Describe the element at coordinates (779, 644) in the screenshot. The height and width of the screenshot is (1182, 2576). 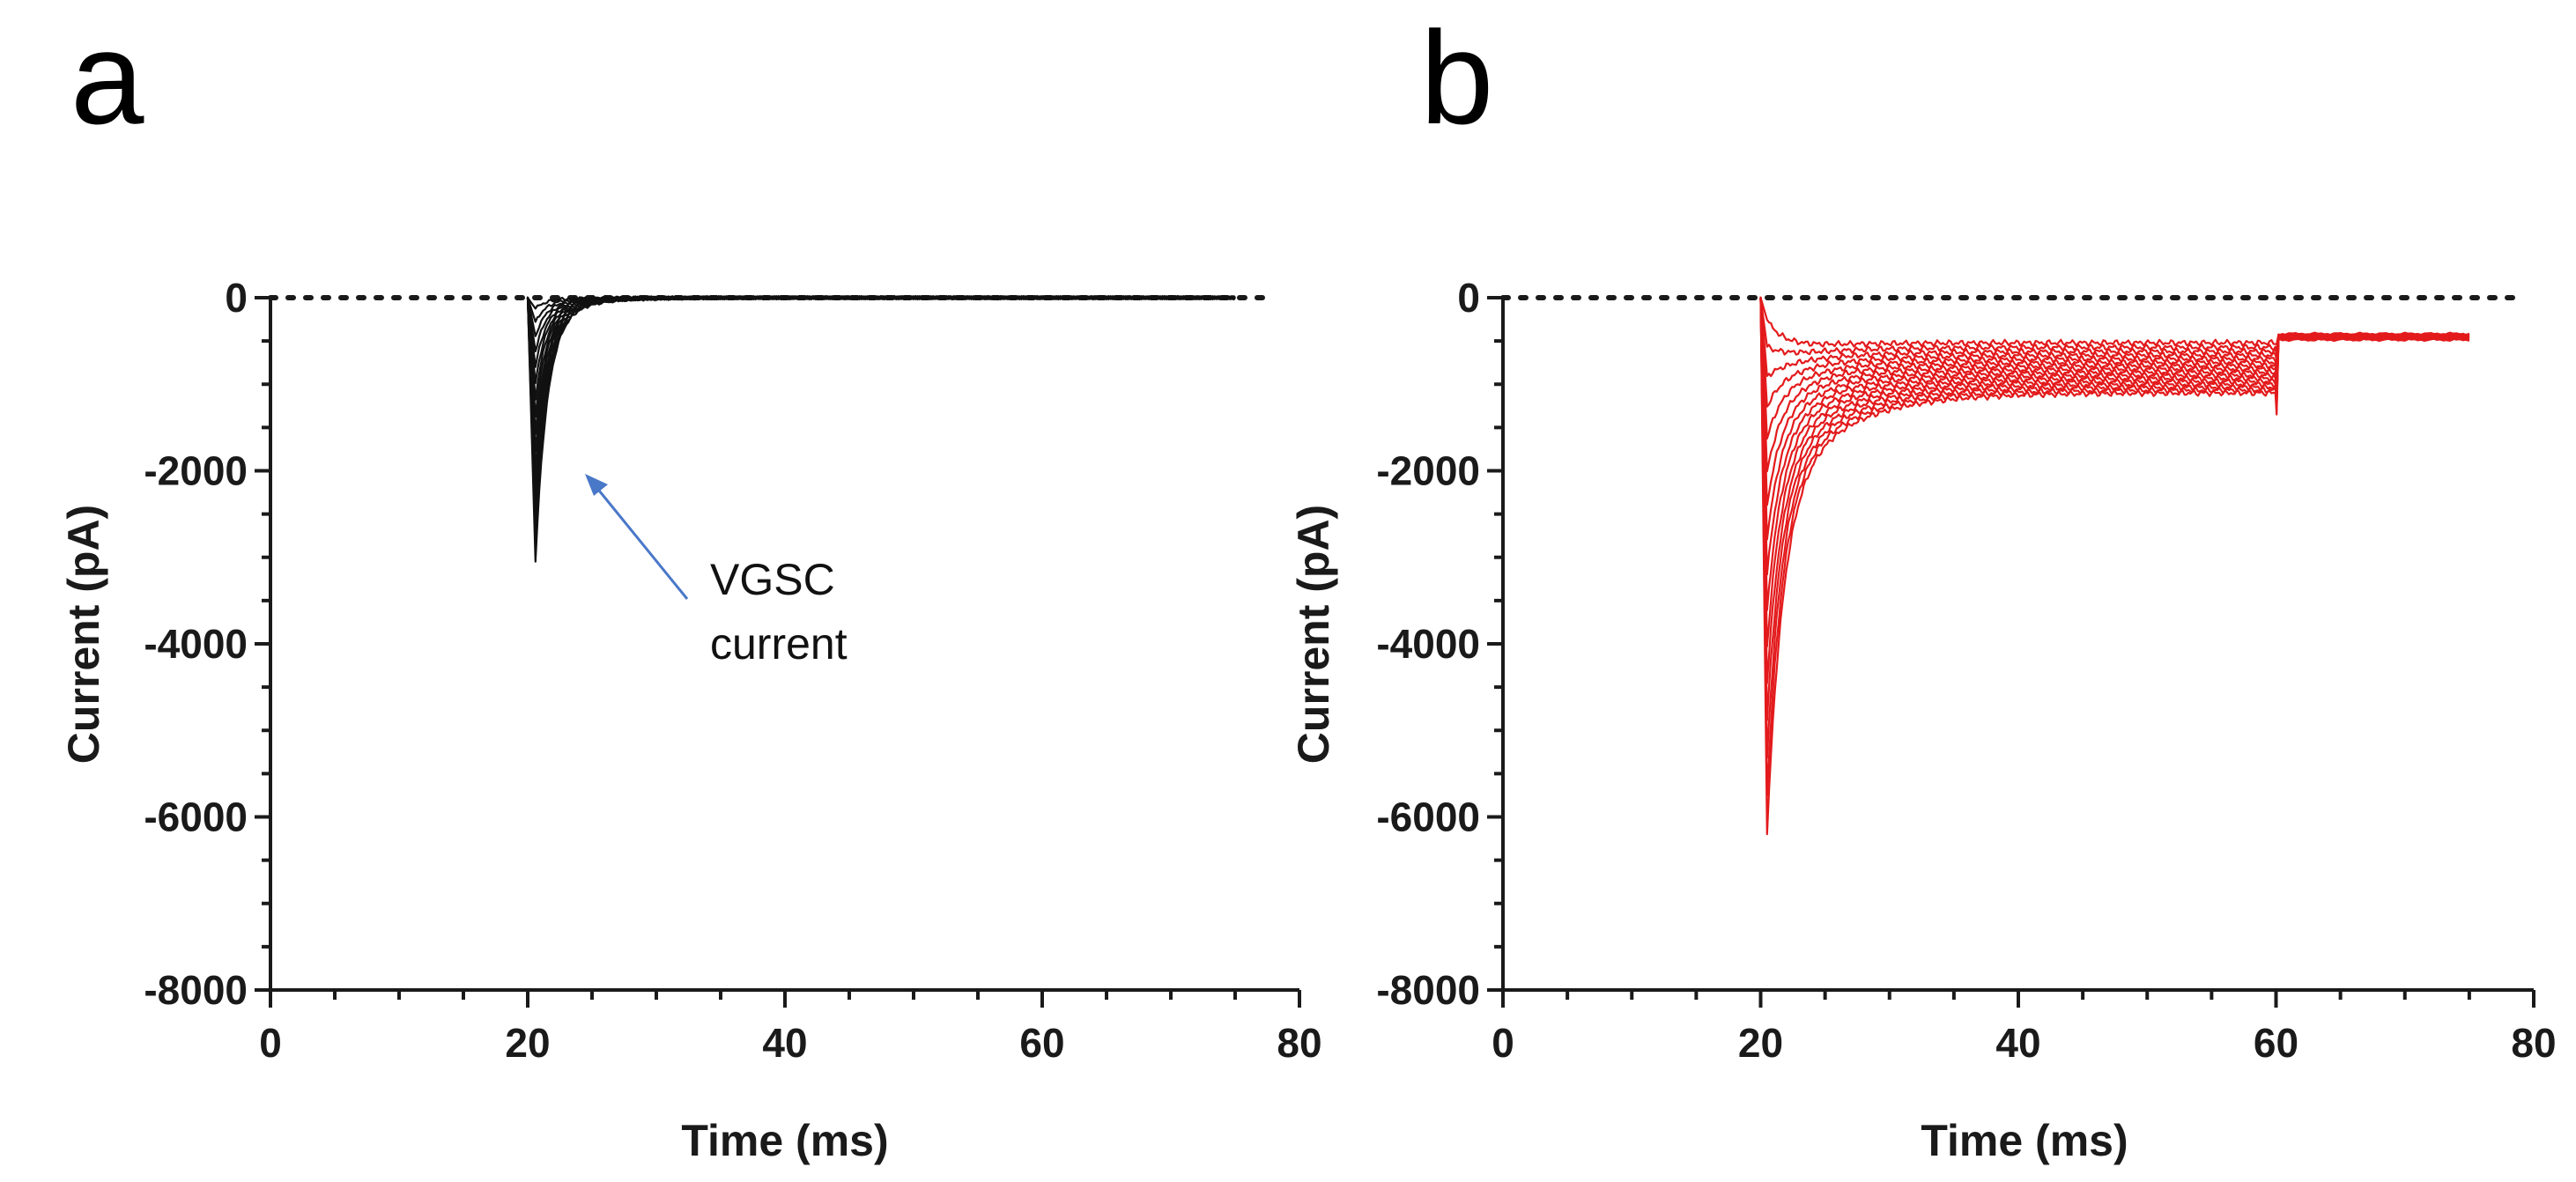
I see `annotation-label-line-2: current` at that location.